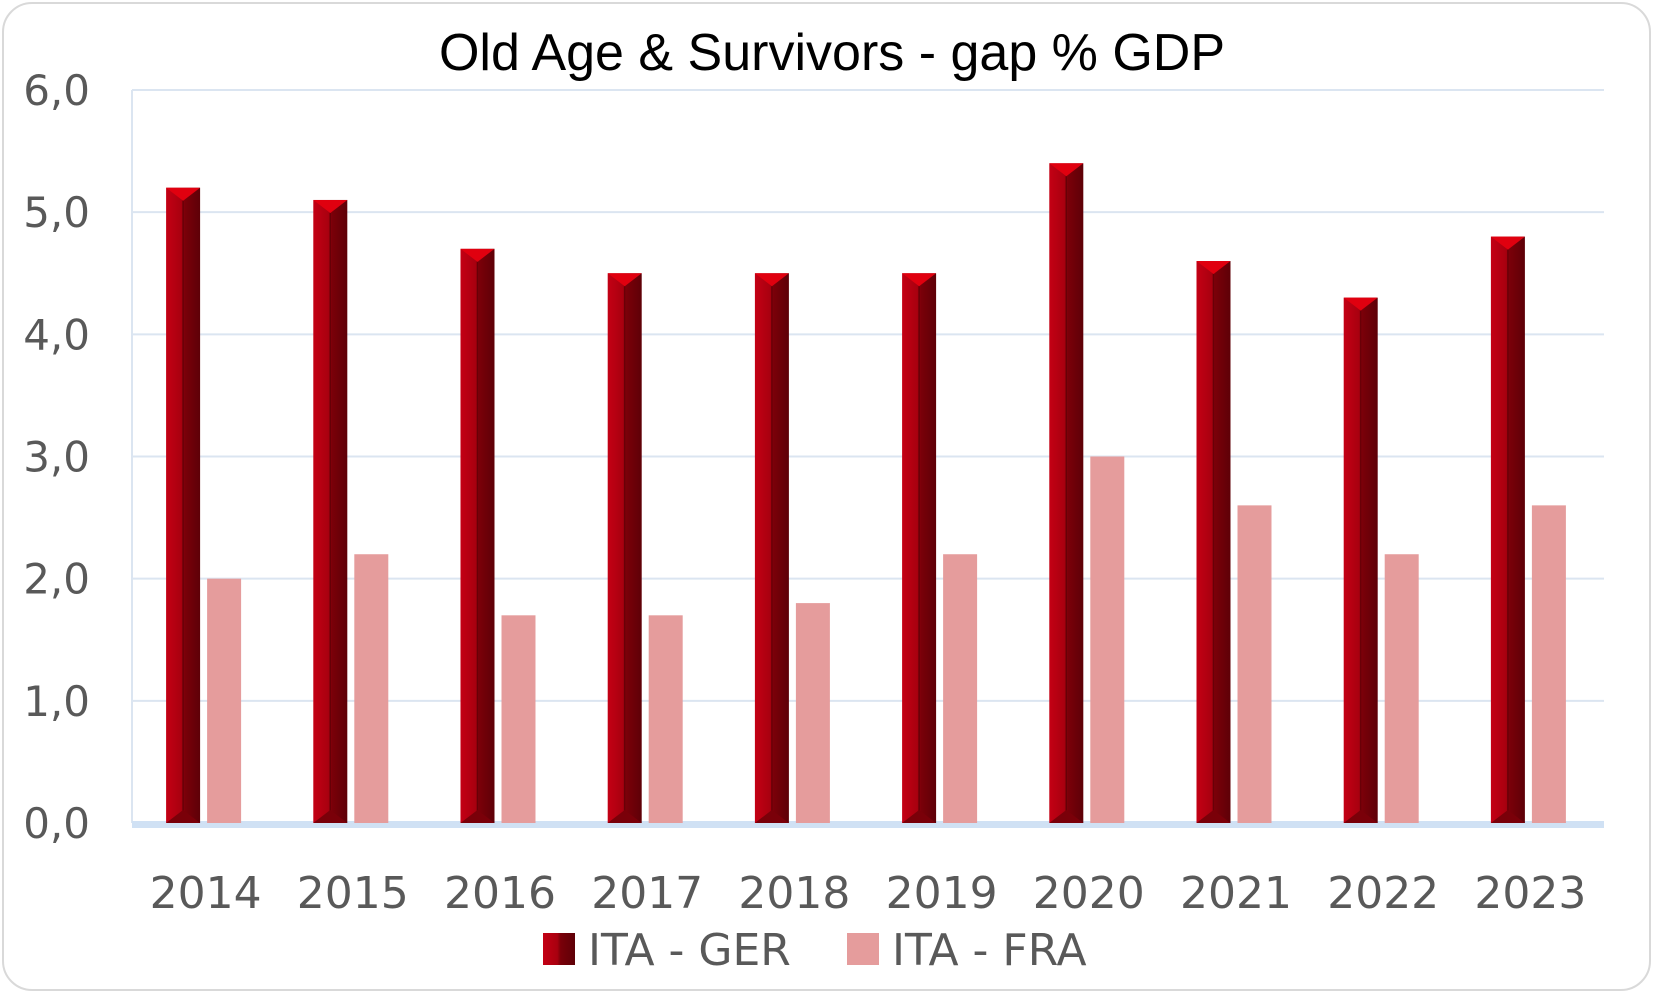  I want to click on x-tick-label: 2016, so click(500, 893).